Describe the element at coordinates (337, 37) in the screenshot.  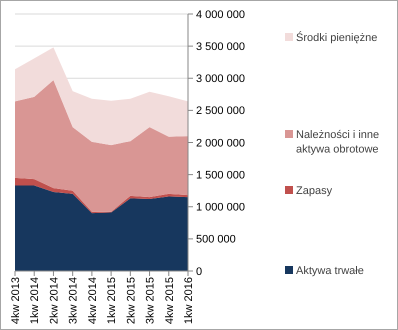
I see `legend-label: Środki pieniężne` at that location.